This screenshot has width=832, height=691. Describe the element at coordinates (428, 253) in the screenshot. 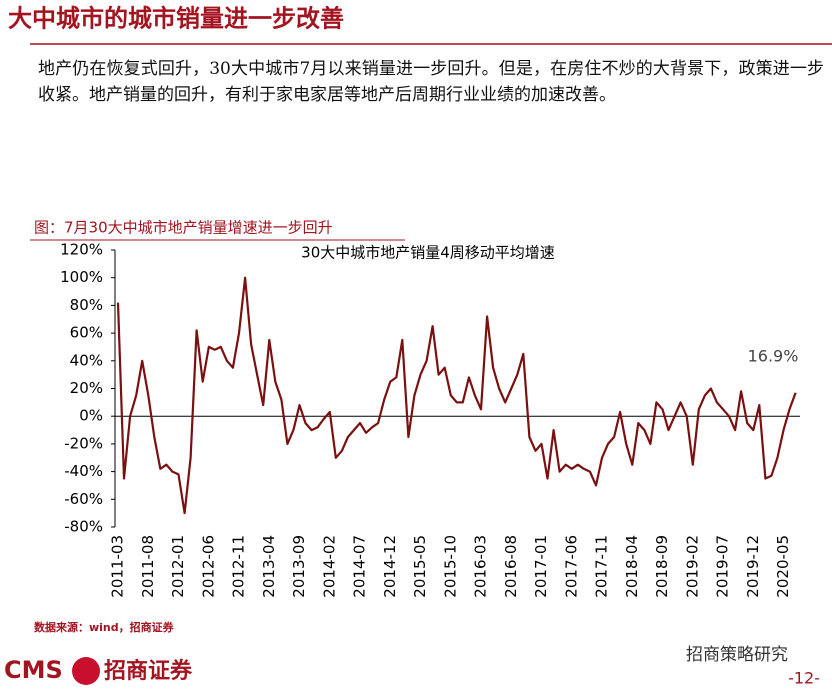

I see `chart-title: 30大中城市地产销量4周移动平均增速` at that location.